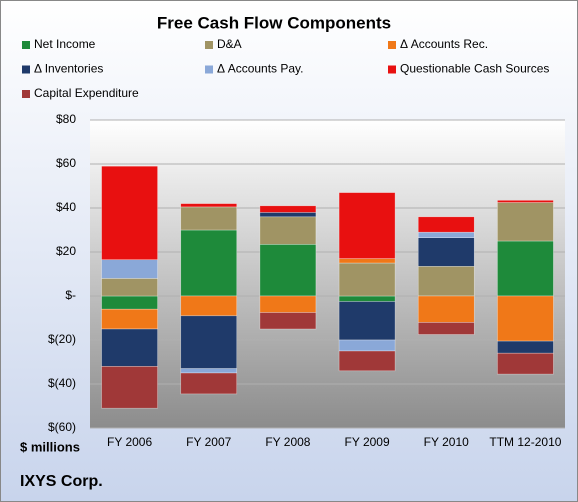  What do you see at coordinates (66, 163) in the screenshot?
I see `y-tick-label: $60` at bounding box center [66, 163].